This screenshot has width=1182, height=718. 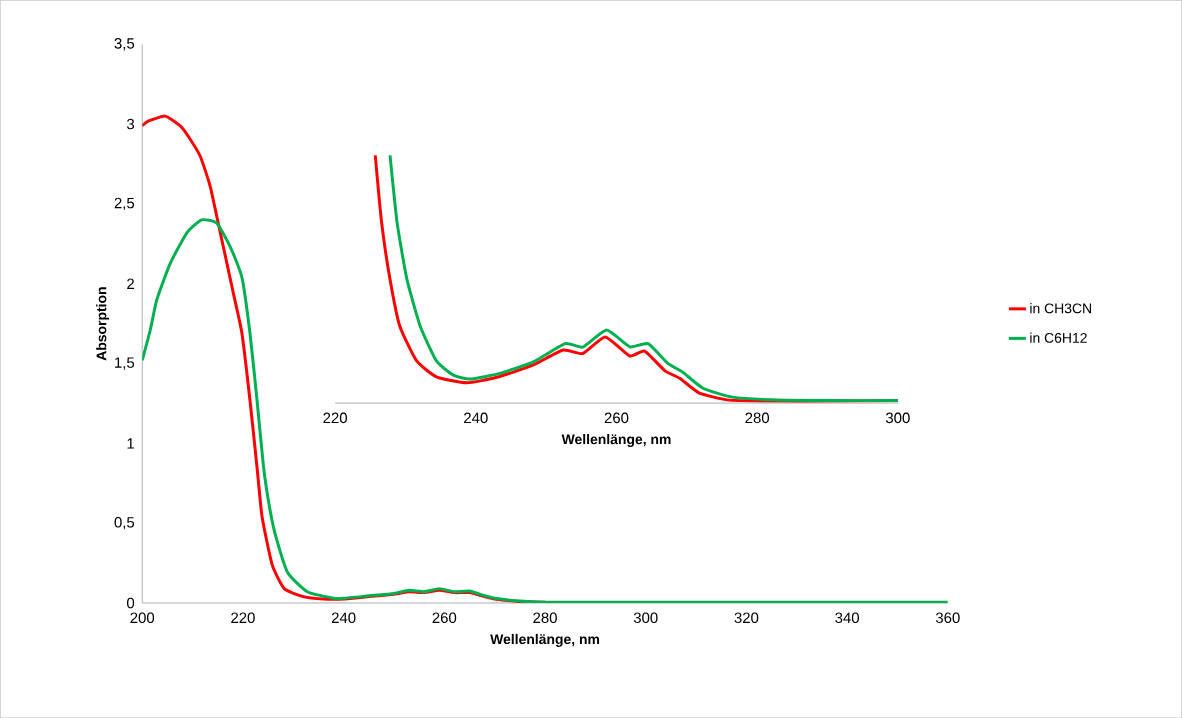 I want to click on y-tick-label: 2, so click(x=130, y=283).